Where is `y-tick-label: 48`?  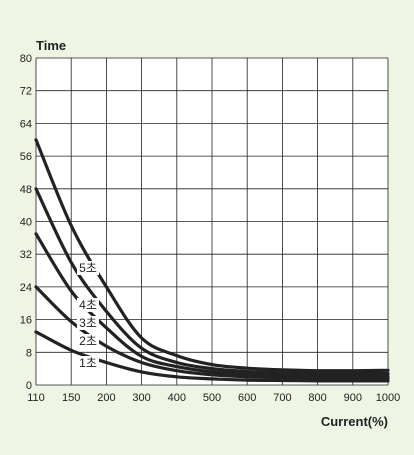
y-tick-label: 48 is located at coordinates (26, 190).